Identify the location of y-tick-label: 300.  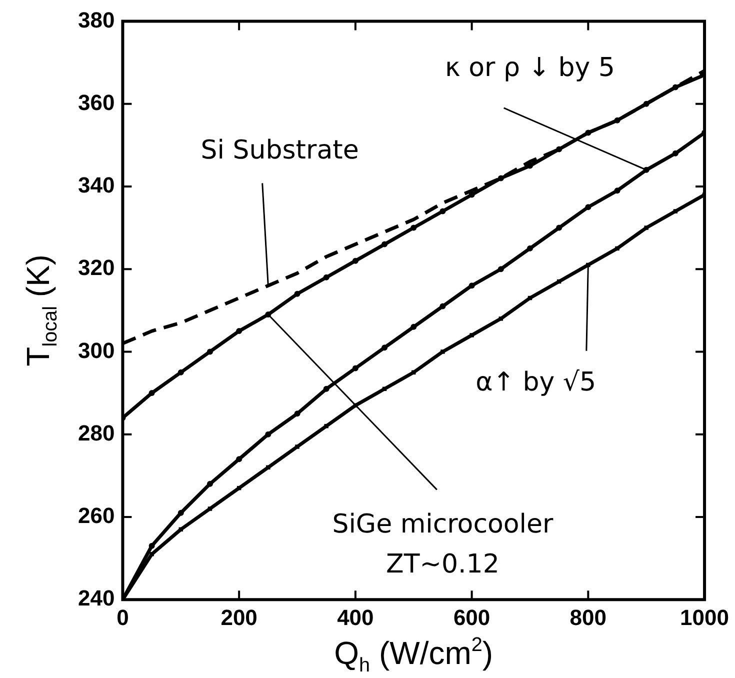
(96, 350).